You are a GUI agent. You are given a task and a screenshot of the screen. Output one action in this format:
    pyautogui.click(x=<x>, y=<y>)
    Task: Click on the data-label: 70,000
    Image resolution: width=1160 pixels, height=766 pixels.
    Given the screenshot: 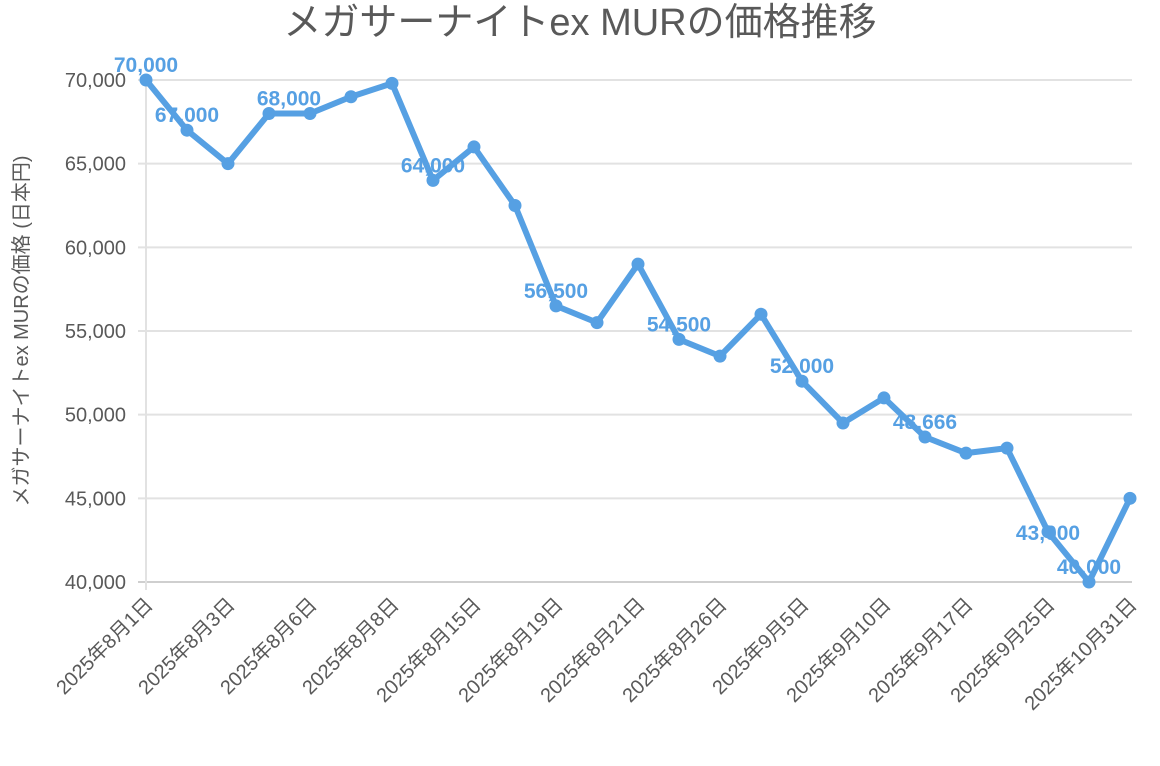 What is the action you would take?
    pyautogui.click(x=146, y=65)
    